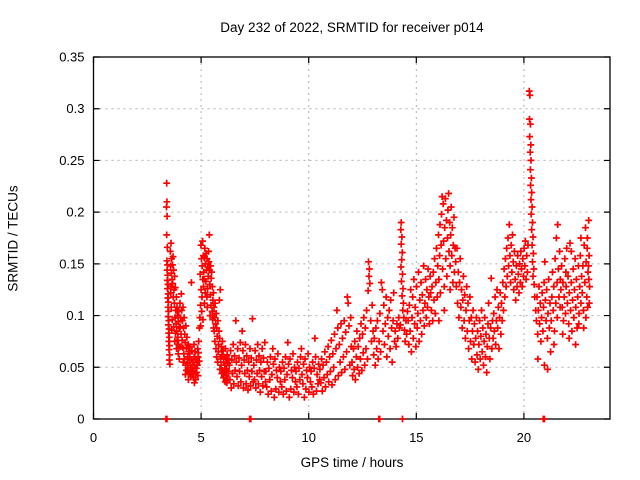  What do you see at coordinates (71, 57) in the screenshot?
I see `y-tick-label: 0.35` at bounding box center [71, 57].